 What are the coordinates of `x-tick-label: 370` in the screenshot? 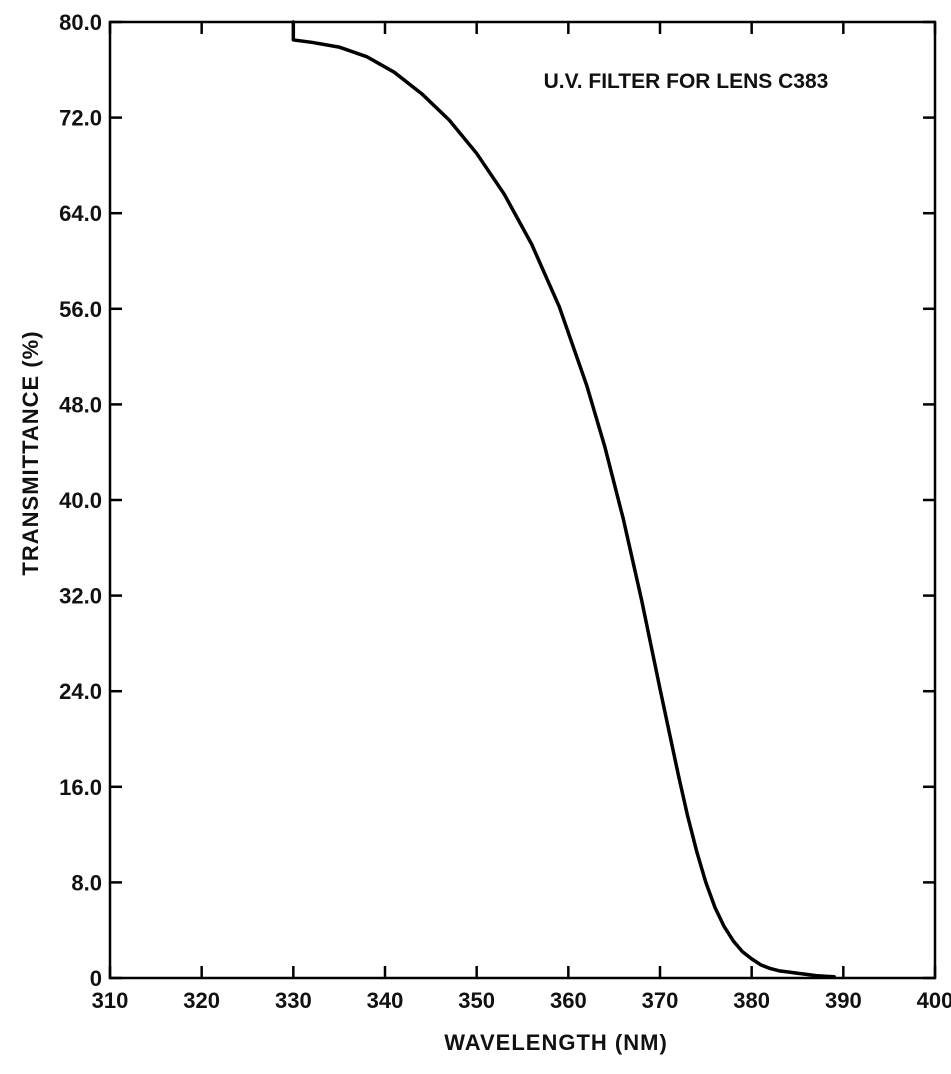 It's located at (660, 1000).